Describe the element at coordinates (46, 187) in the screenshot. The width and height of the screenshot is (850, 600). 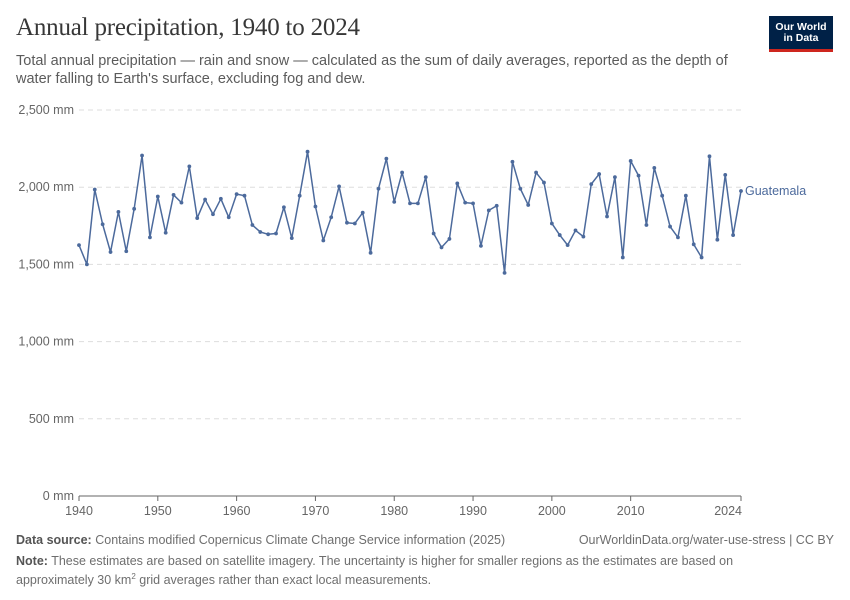
I see `y-tick-label: 2,000 mm` at that location.